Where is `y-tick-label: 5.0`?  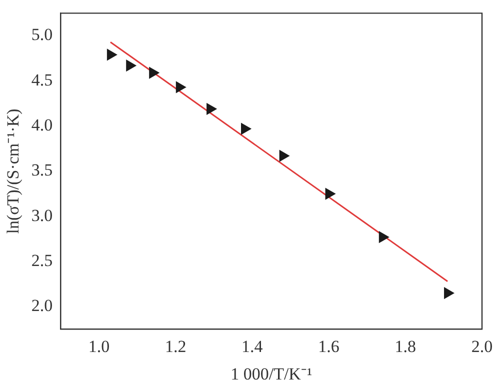
y-tick-label: 5.0 is located at coordinates (42, 34).